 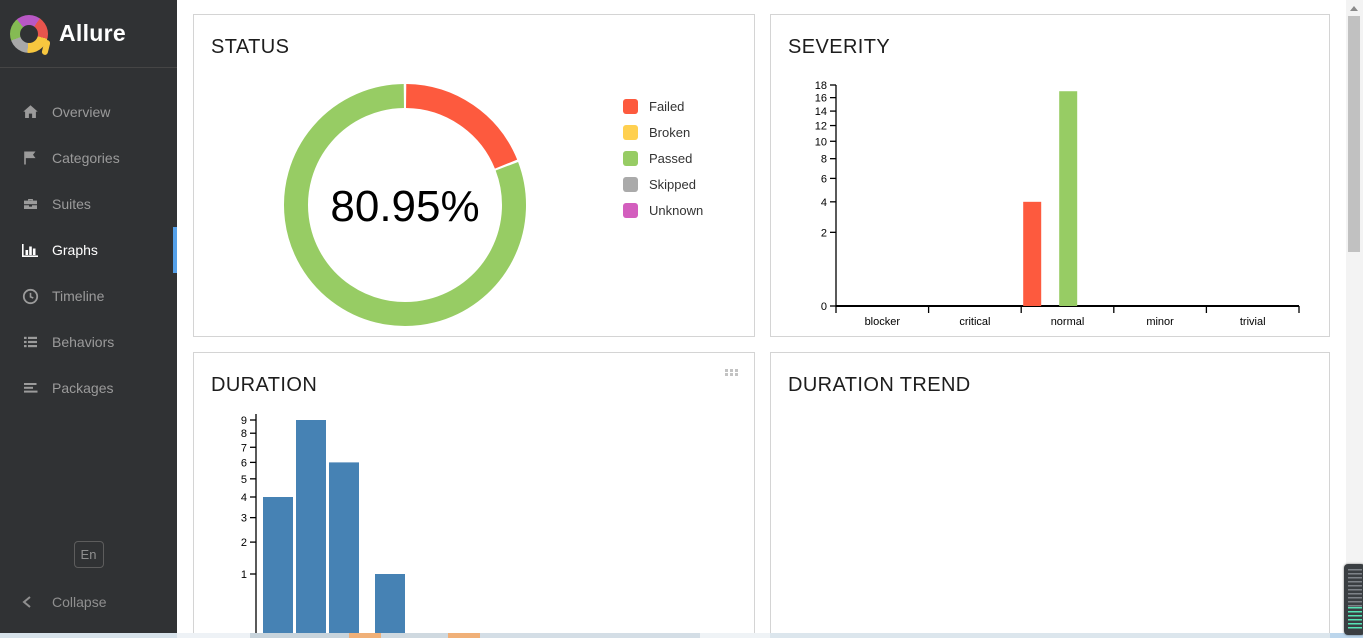 I want to click on clock-icon, so click(x=30, y=296).